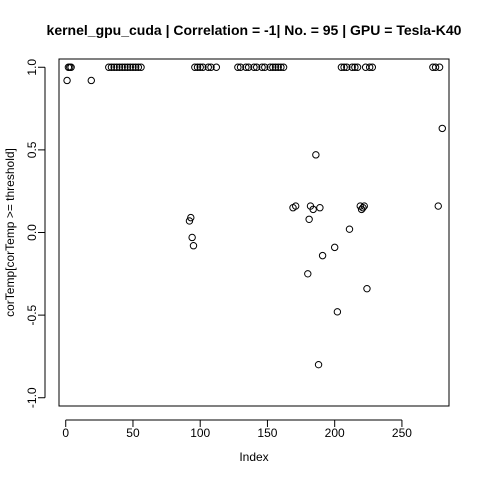  Describe the element at coordinates (10, 232) in the screenshot. I see `y-axis-label: corTemp[corTemp >= threshold]` at that location.